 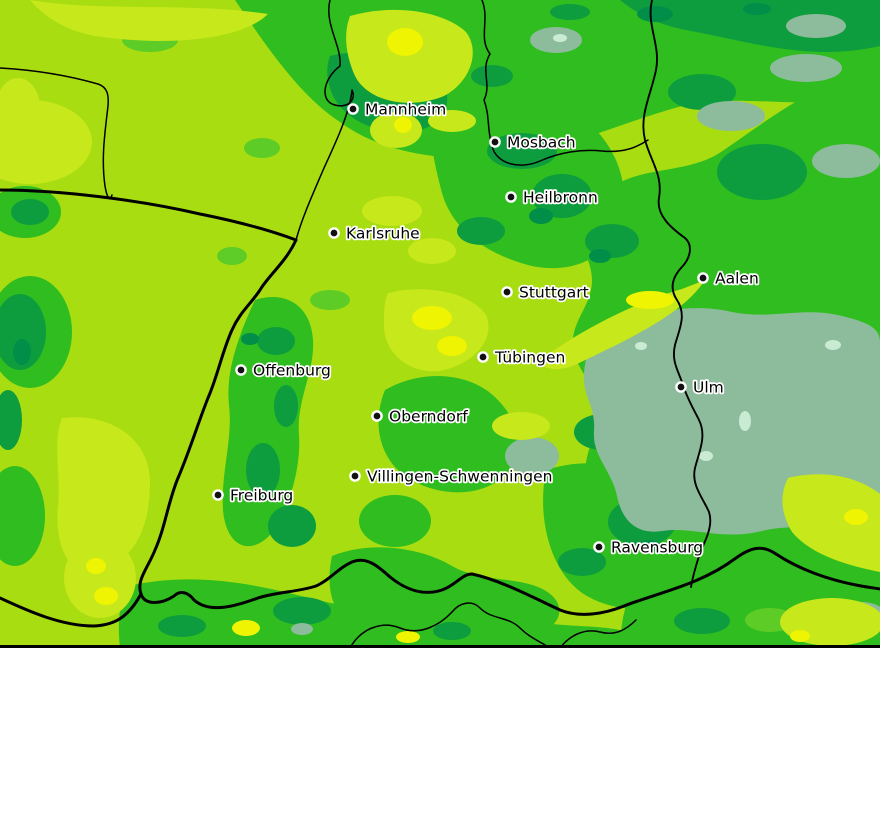 I want to click on city-label: Villingen-Schwenningen, so click(x=459, y=477).